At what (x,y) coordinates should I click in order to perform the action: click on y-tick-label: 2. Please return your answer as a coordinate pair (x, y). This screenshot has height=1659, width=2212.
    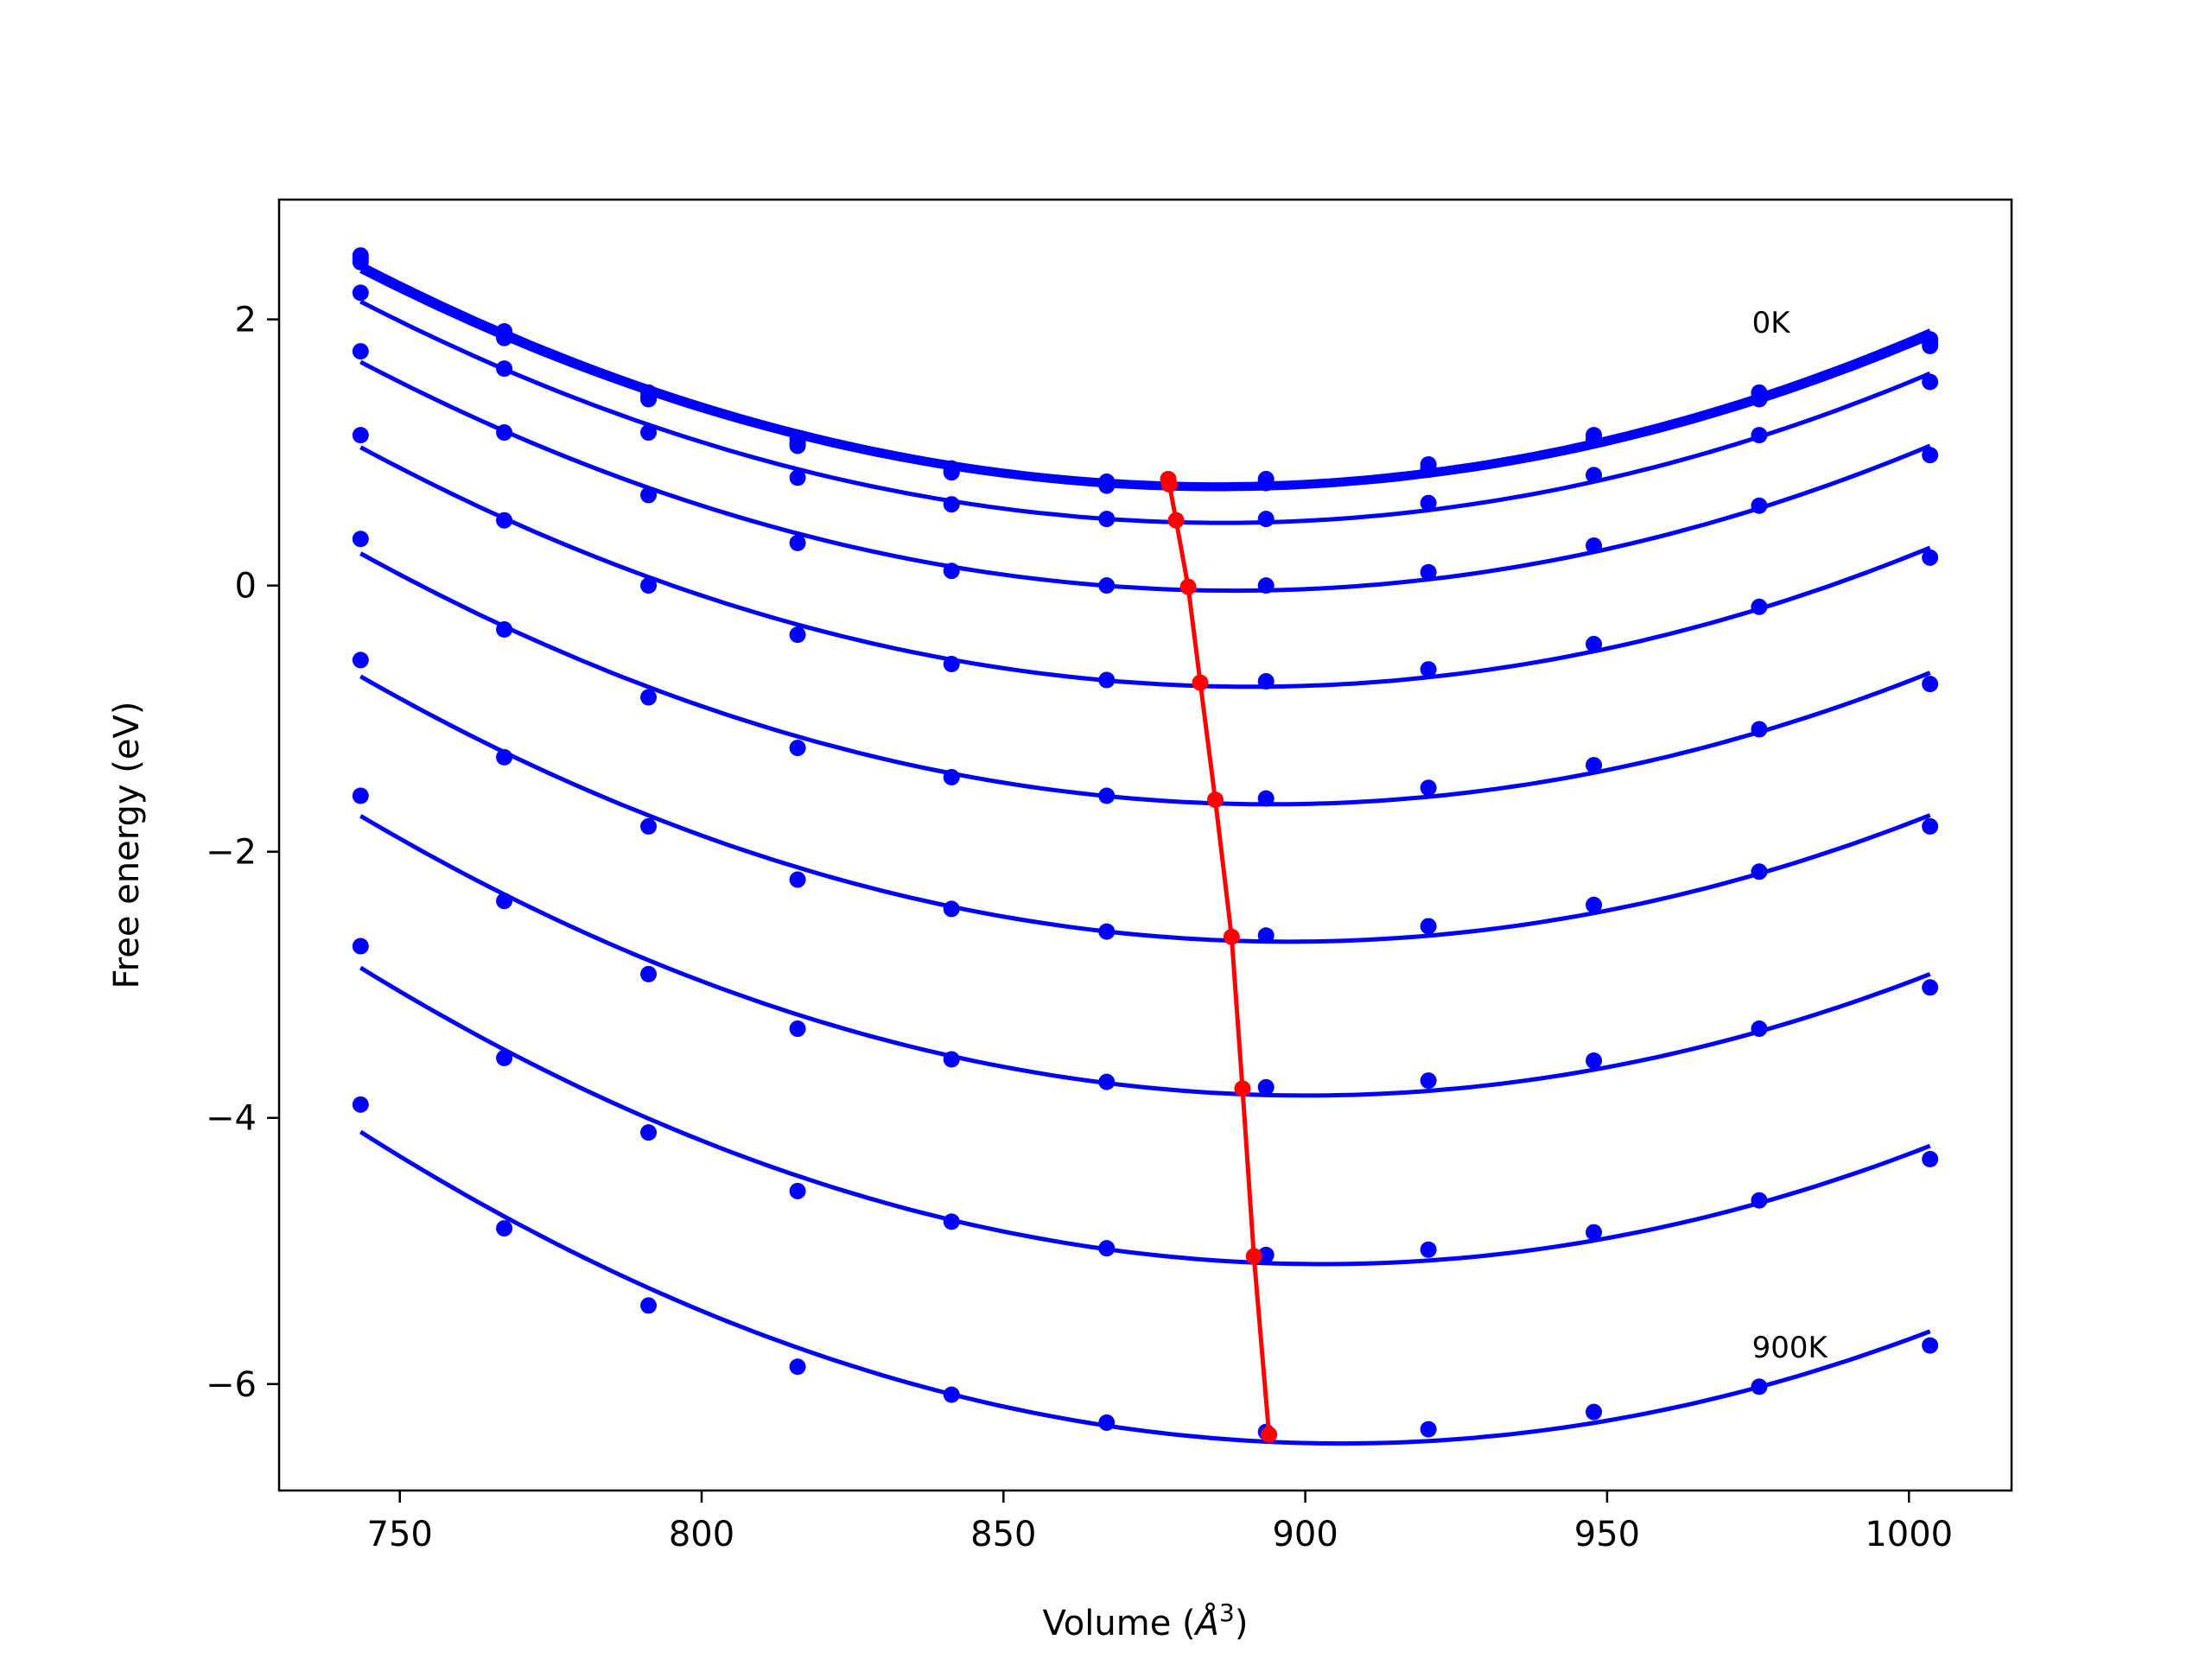
    Looking at the image, I should click on (246, 320).